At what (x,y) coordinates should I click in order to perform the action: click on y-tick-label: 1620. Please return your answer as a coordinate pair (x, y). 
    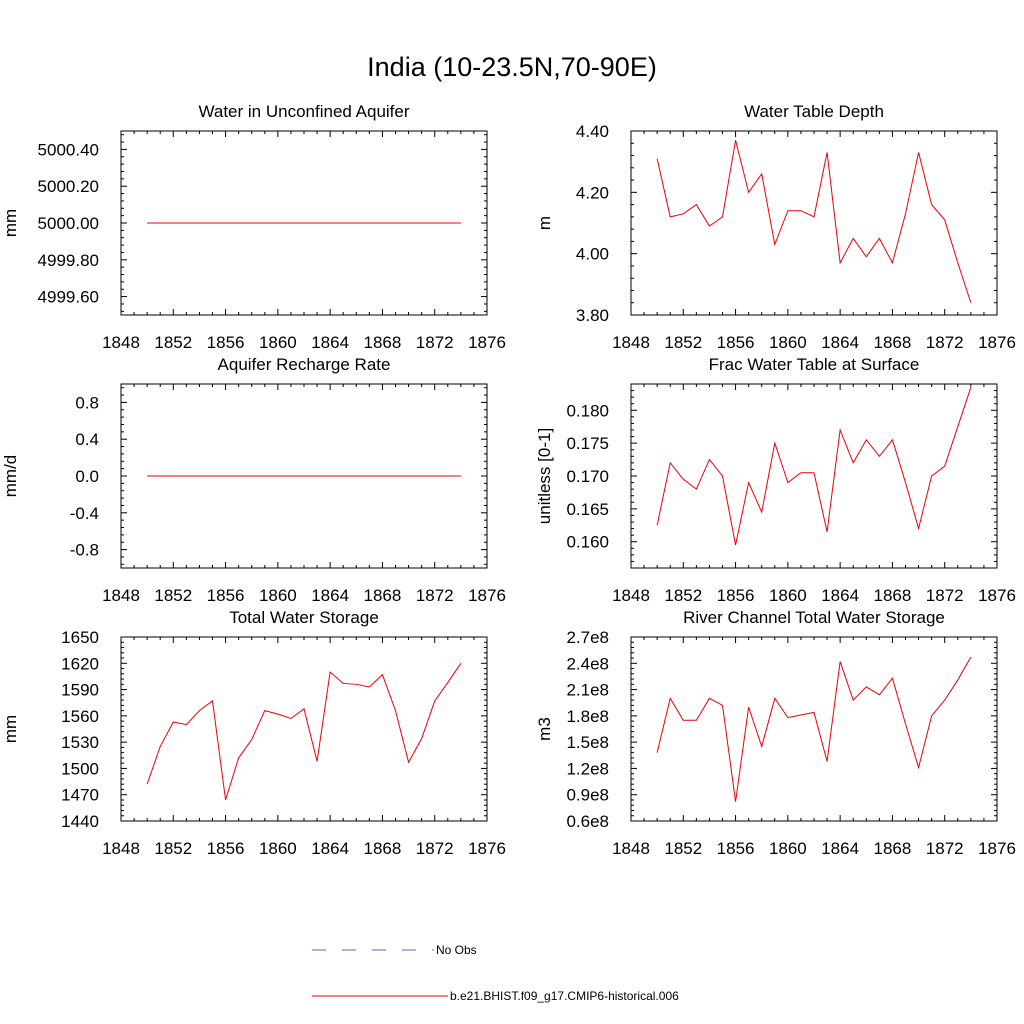
    Looking at the image, I should click on (80, 663).